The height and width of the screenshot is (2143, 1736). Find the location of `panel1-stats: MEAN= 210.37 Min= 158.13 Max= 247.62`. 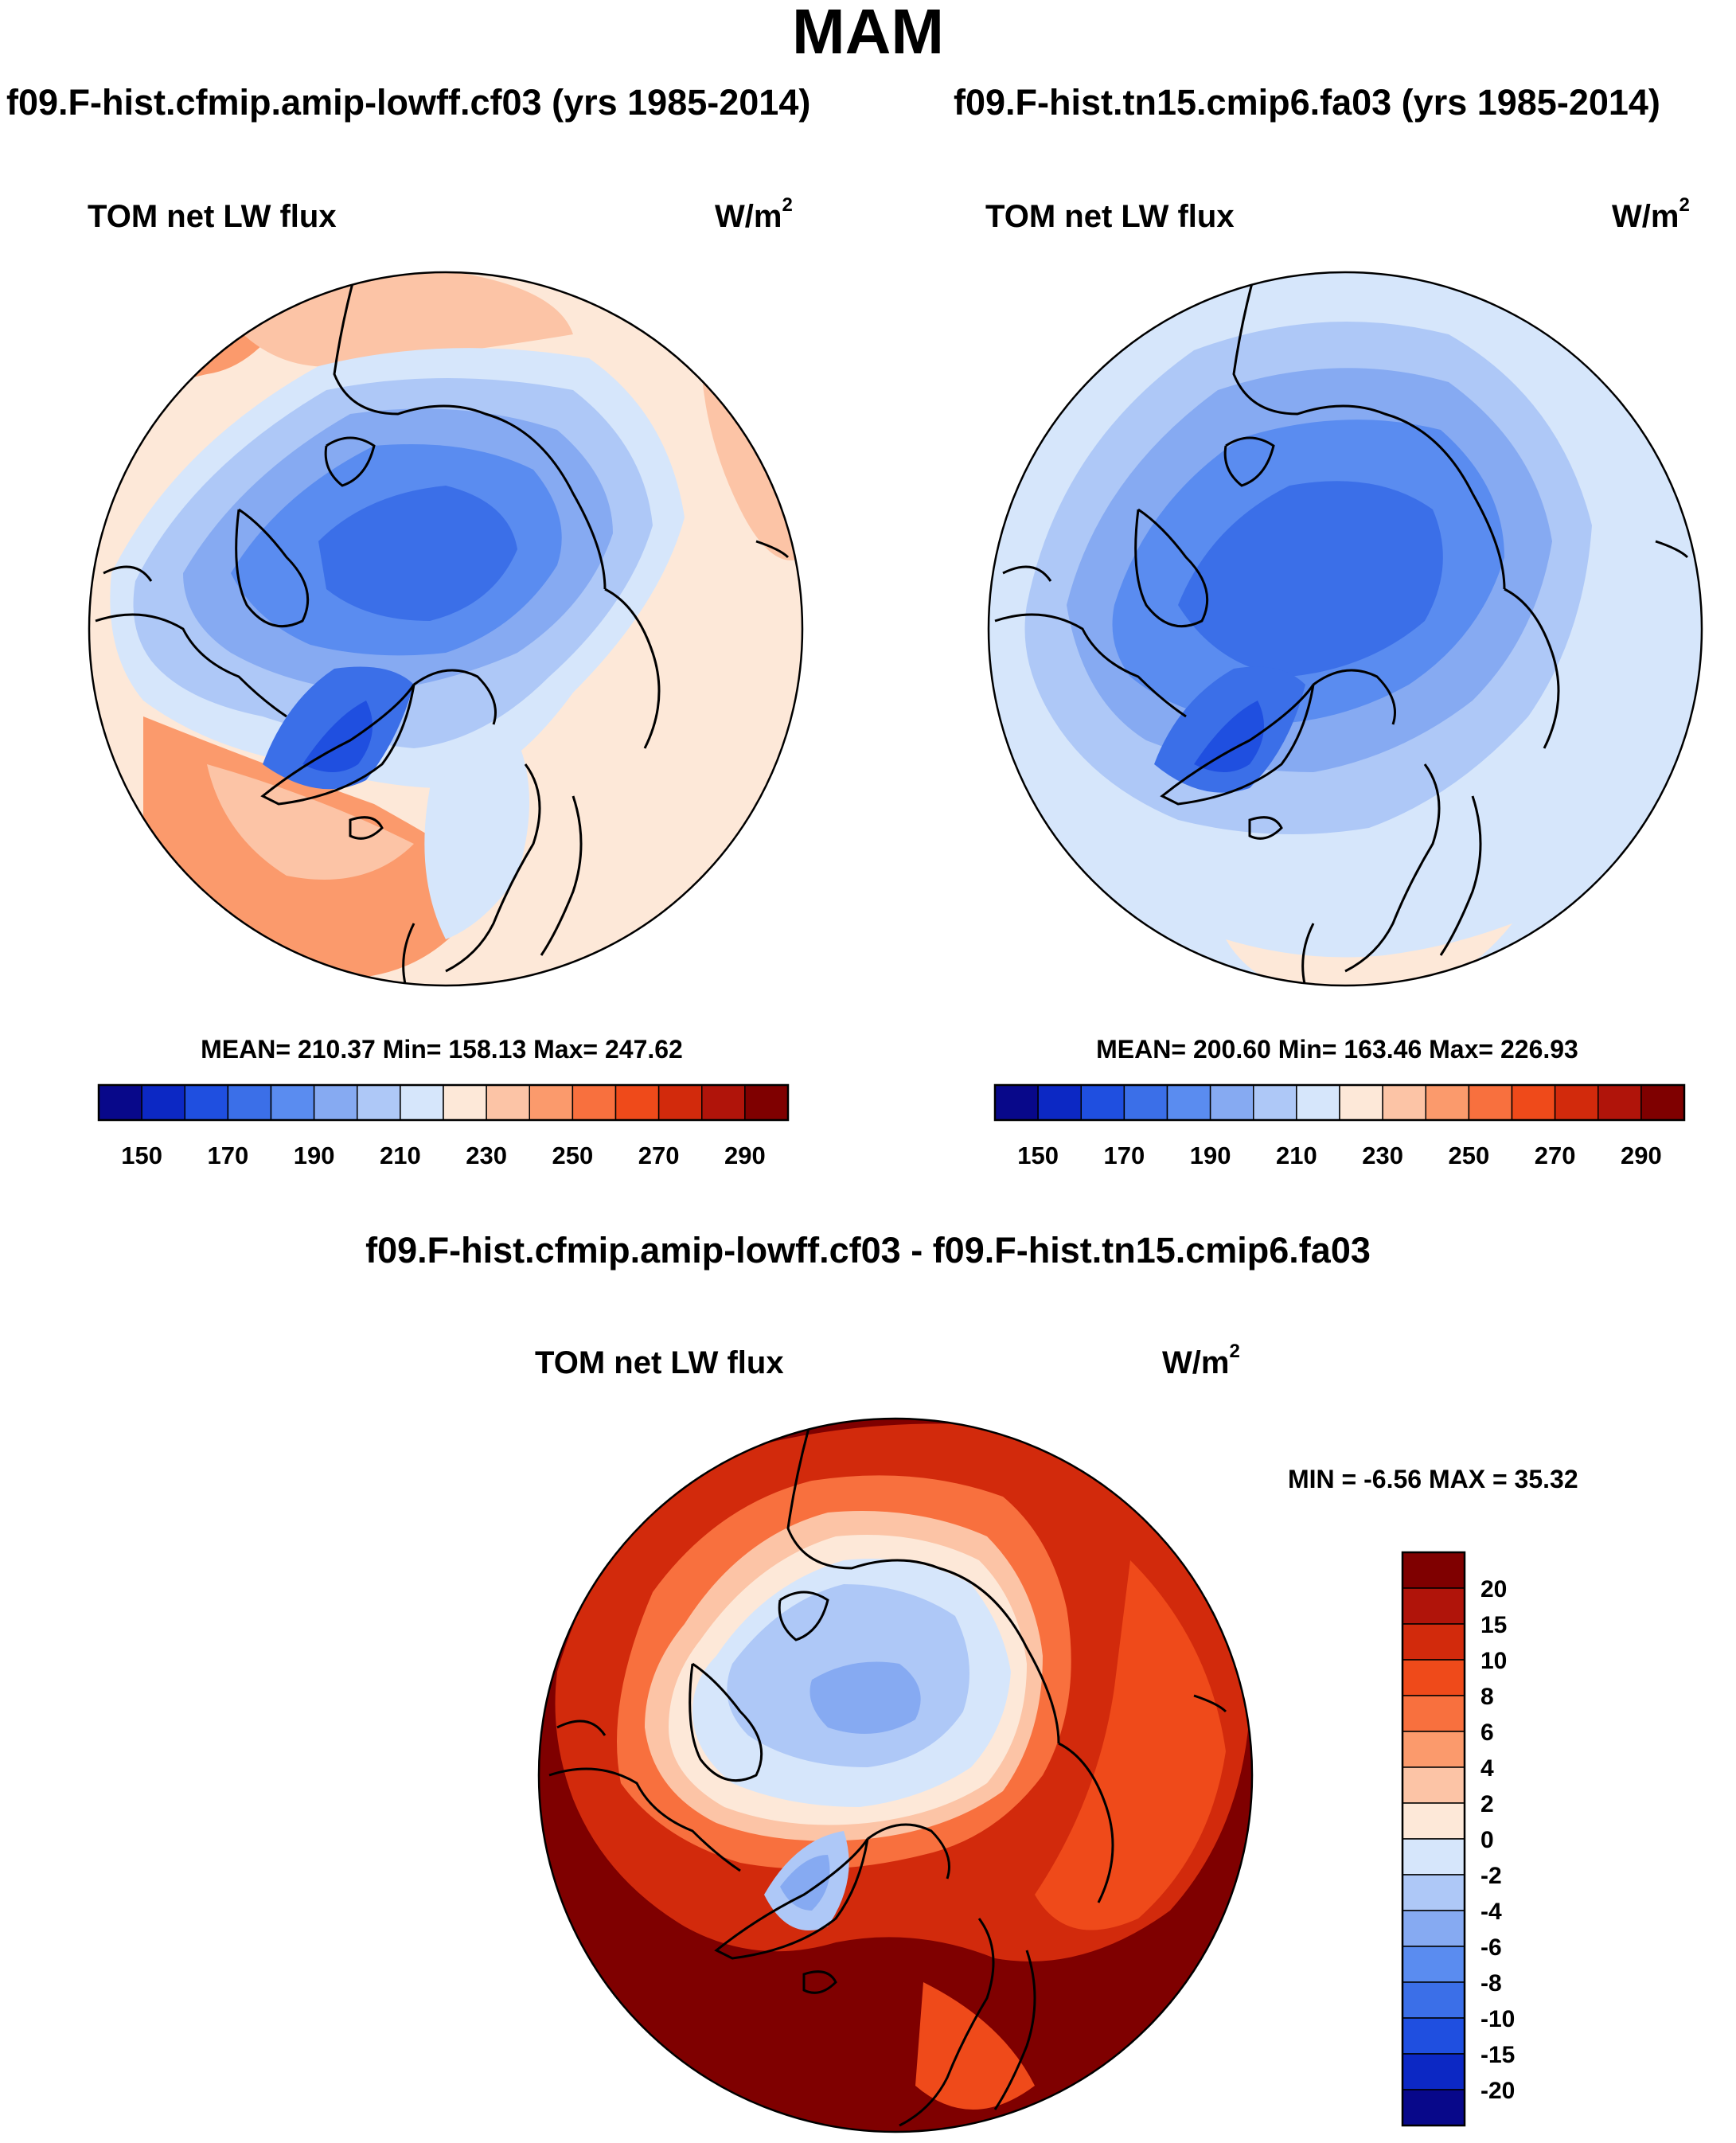

panel1-stats: MEAN= 210.37 Min= 158.13 Max= 247.62 is located at coordinates (442, 1049).